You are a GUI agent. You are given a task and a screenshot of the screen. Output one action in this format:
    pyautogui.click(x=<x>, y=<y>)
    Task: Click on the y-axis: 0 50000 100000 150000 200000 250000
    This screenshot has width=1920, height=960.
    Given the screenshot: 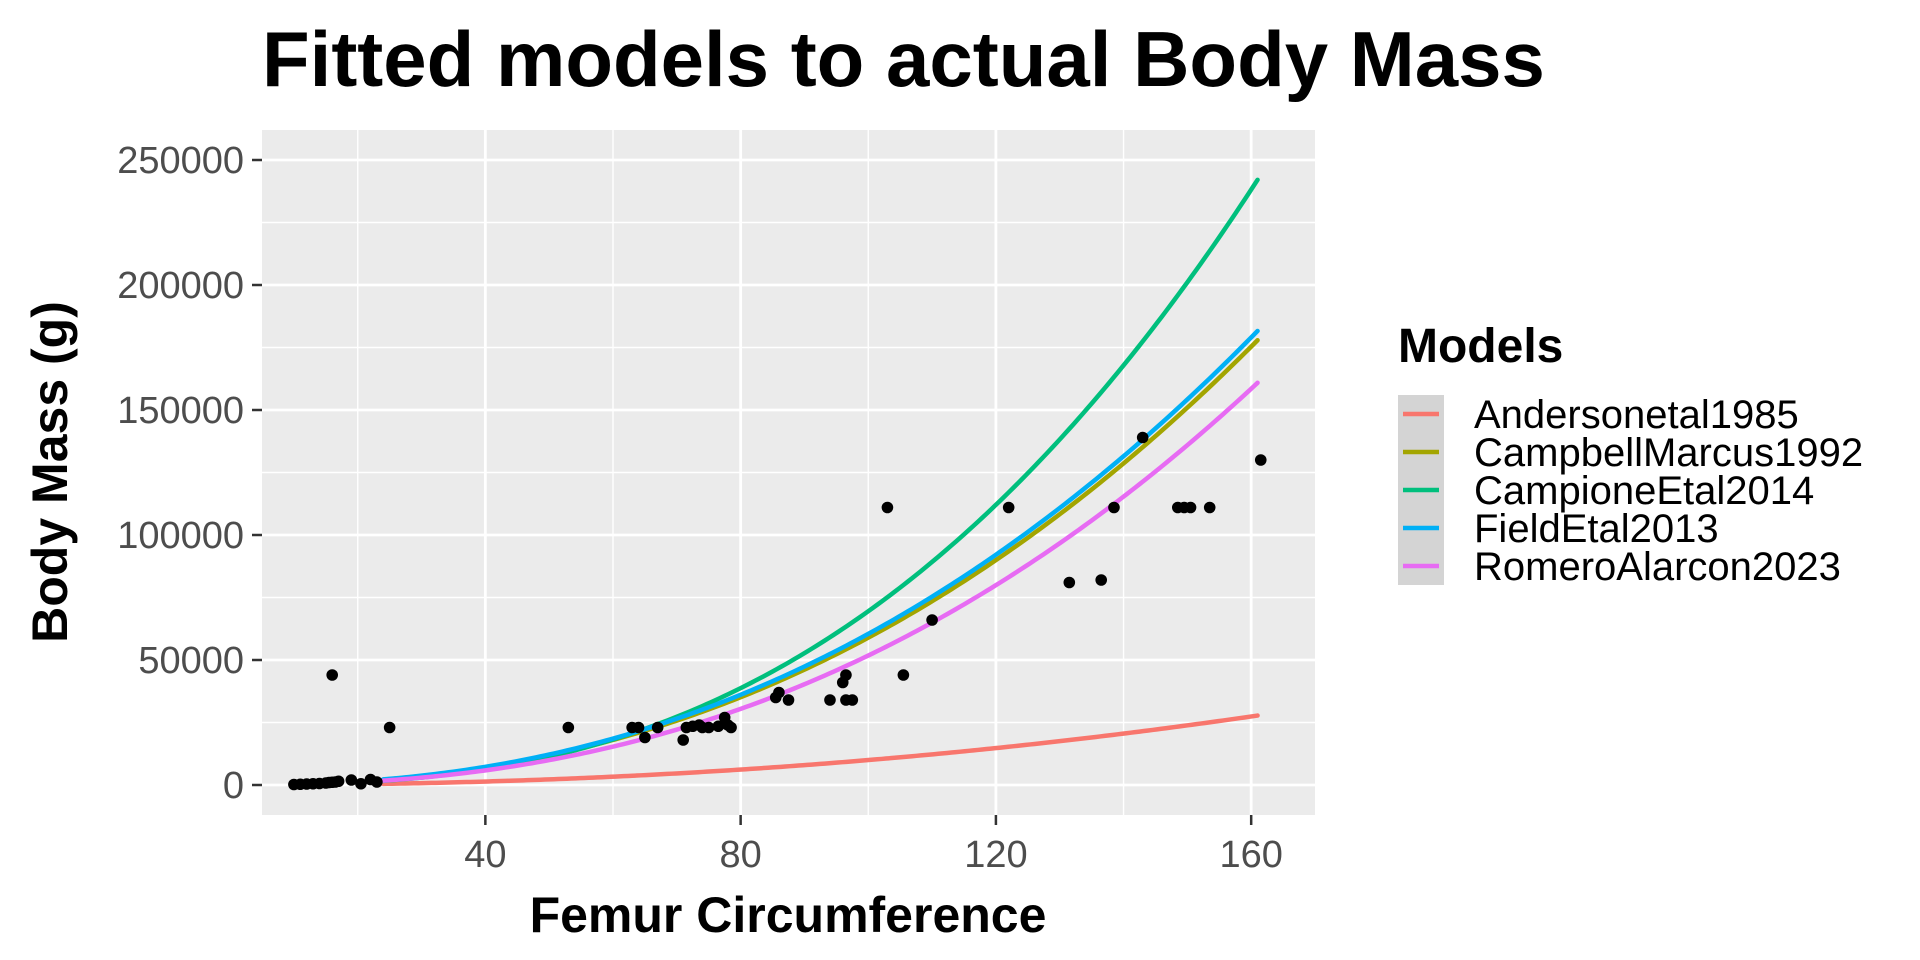 What is the action you would take?
    pyautogui.click(x=189, y=473)
    